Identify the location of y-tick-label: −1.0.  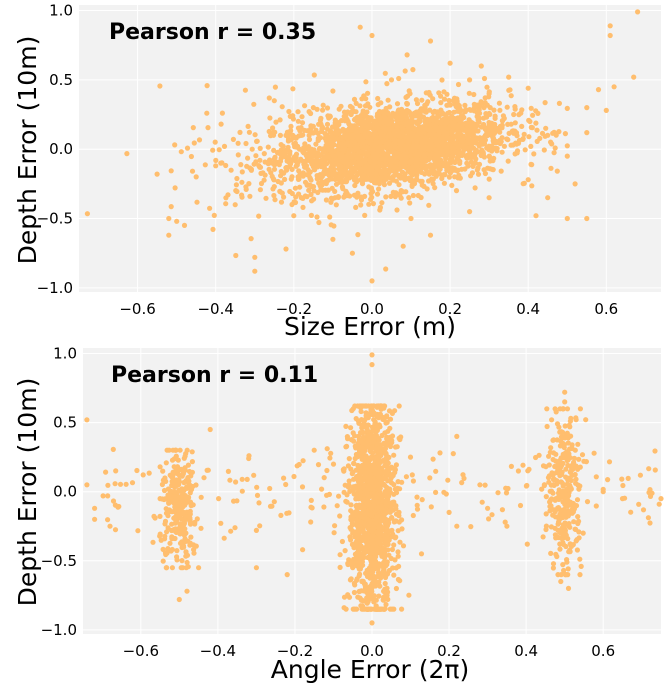
(55, 288).